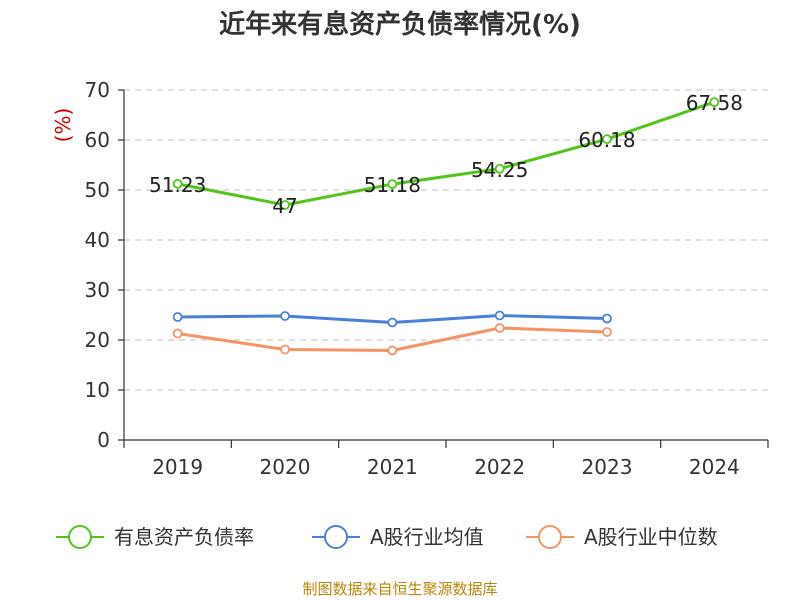  I want to click on y-axis-label: (%), so click(63, 125).